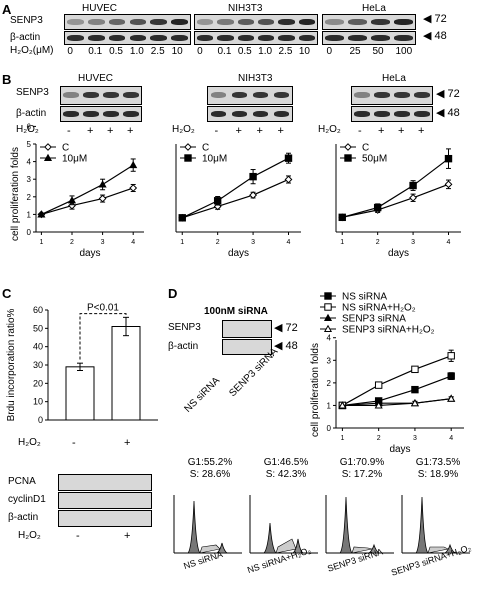 This screenshot has width=477, height=599. I want to click on b-h2o2-label-1: H₂O₂, so click(27, 129).